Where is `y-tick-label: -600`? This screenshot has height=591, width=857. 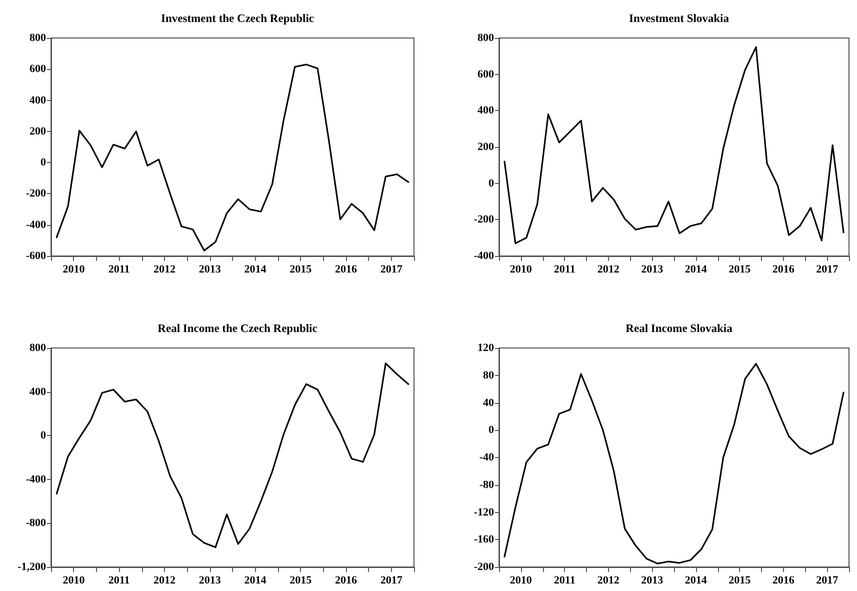 y-tick-label: -600 is located at coordinates (36, 256).